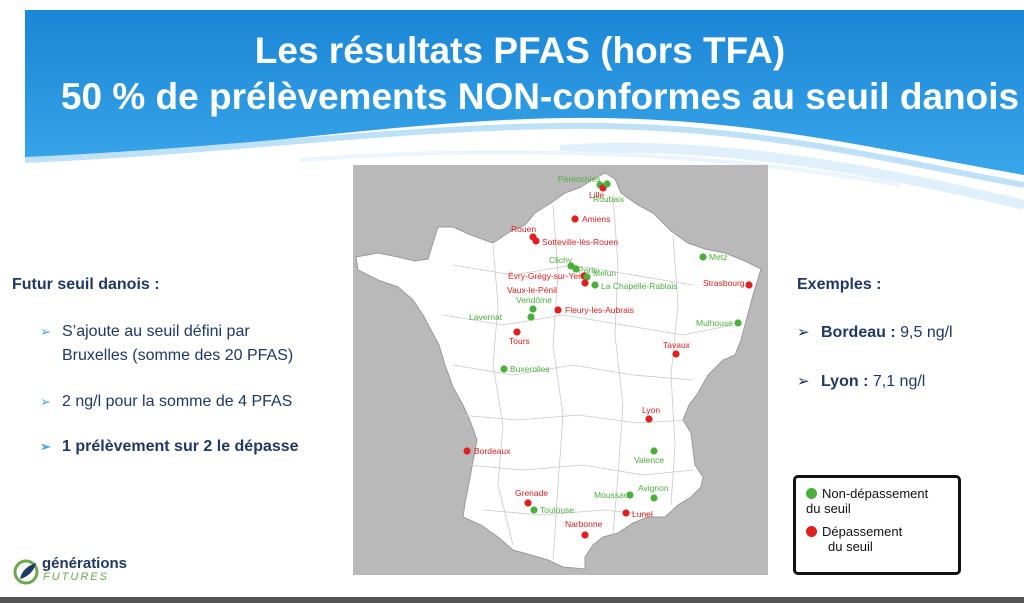  Describe the element at coordinates (180, 446) in the screenshot. I see `bullet-text: 1 prélèvement sur 2 le dépasse` at that location.